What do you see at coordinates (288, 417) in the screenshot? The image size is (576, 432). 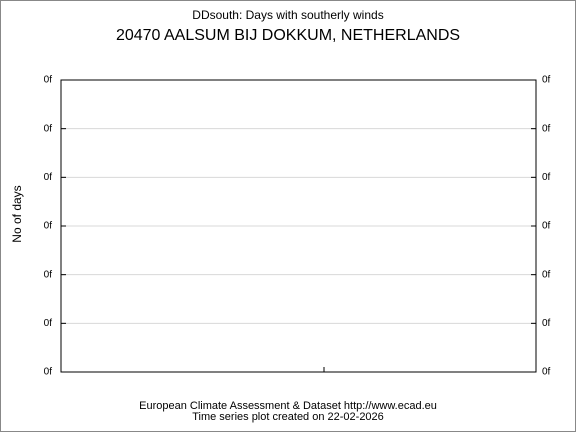 I see `footer: Time series plot created on 22-02-2026` at bounding box center [288, 417].